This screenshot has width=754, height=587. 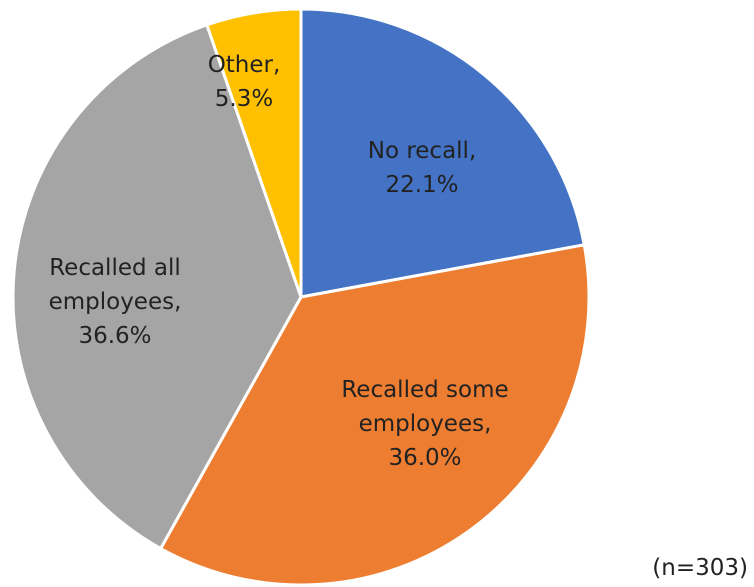 What do you see at coordinates (422, 168) in the screenshot?
I see `slice-label: No recall, 22.1%` at bounding box center [422, 168].